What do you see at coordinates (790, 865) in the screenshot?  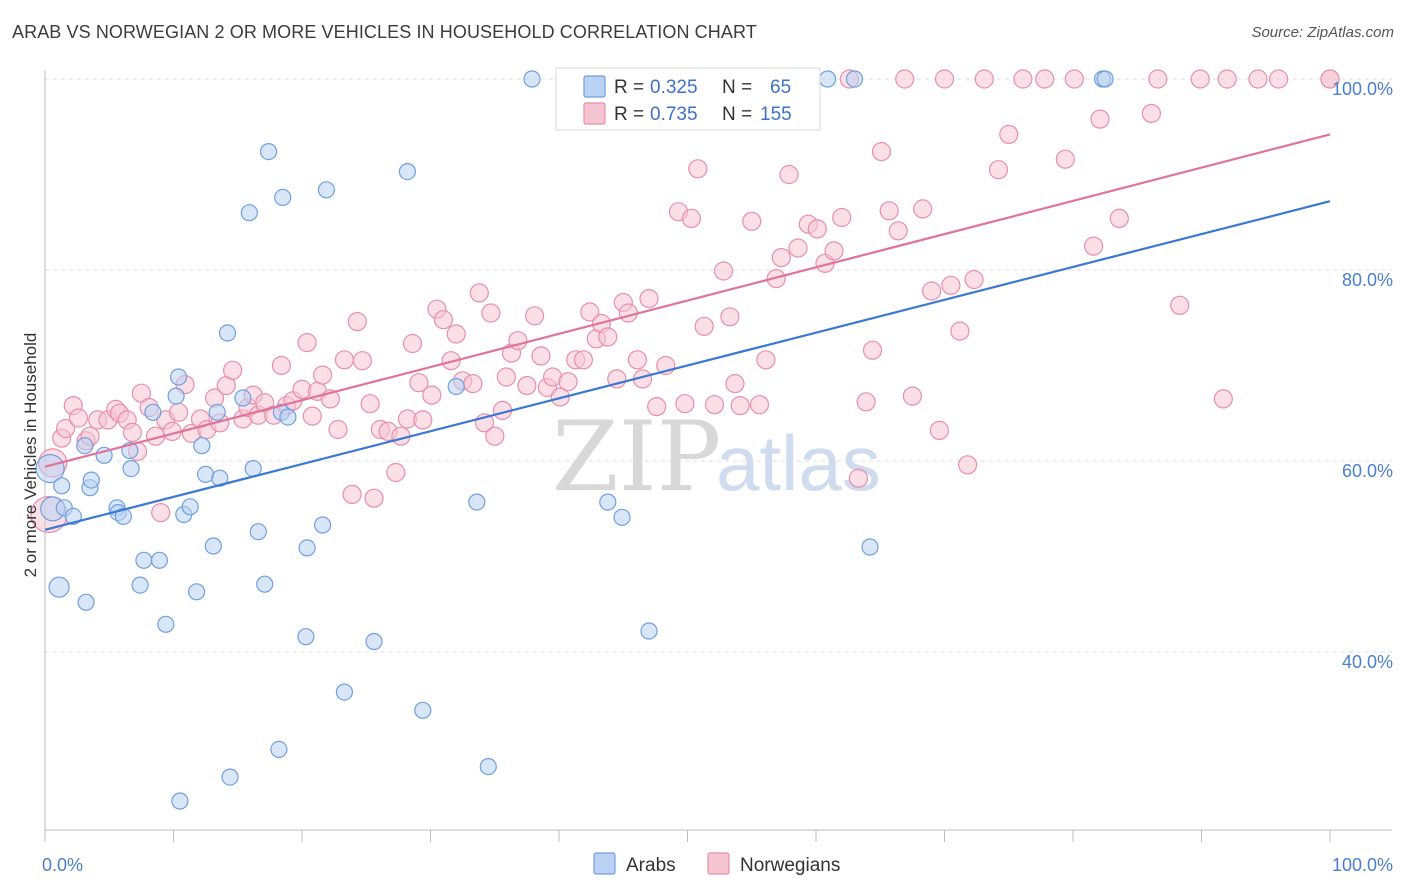 I see `legend-norwegians-label: Norwegians` at bounding box center [790, 865].